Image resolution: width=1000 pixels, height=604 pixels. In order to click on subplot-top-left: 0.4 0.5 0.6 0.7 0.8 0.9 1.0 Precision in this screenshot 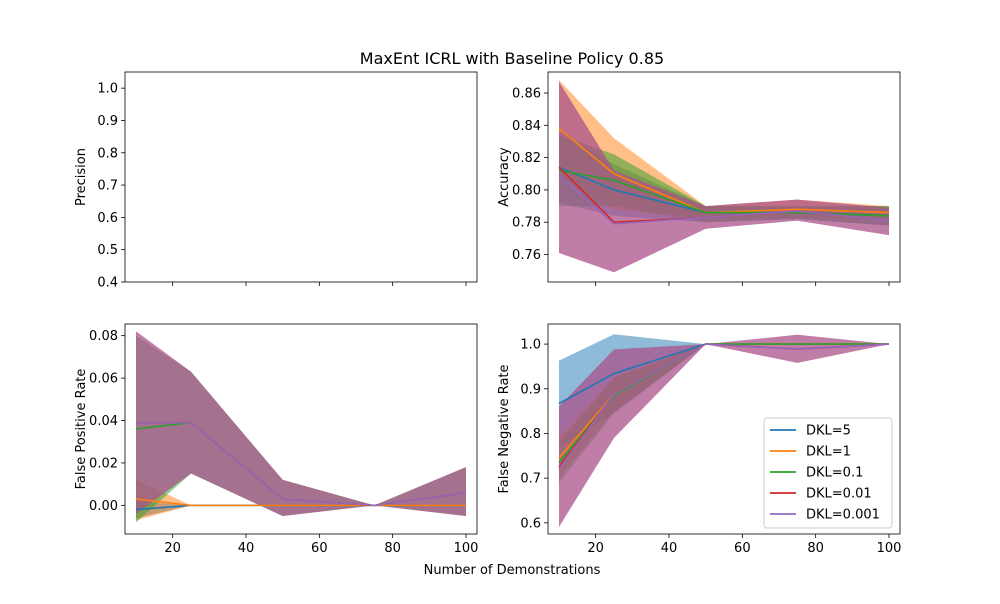, I will do `click(276, 181)`.